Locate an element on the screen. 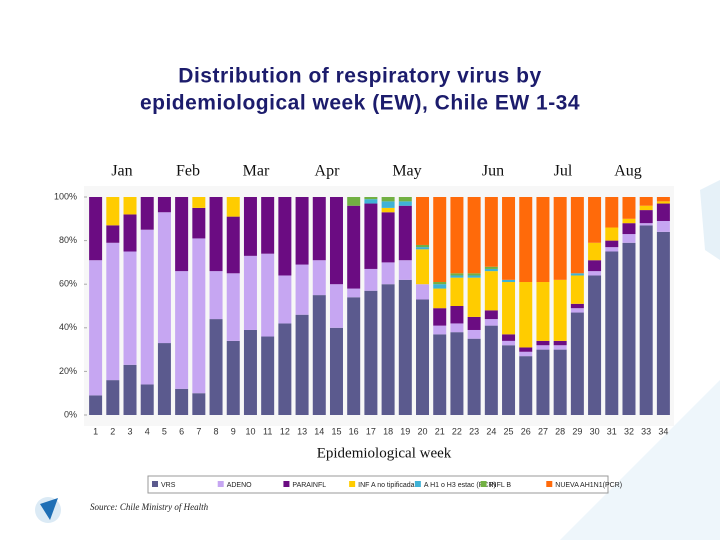 This screenshot has height=540, width=720. y-tick-label: 100% is located at coordinates (65, 196).